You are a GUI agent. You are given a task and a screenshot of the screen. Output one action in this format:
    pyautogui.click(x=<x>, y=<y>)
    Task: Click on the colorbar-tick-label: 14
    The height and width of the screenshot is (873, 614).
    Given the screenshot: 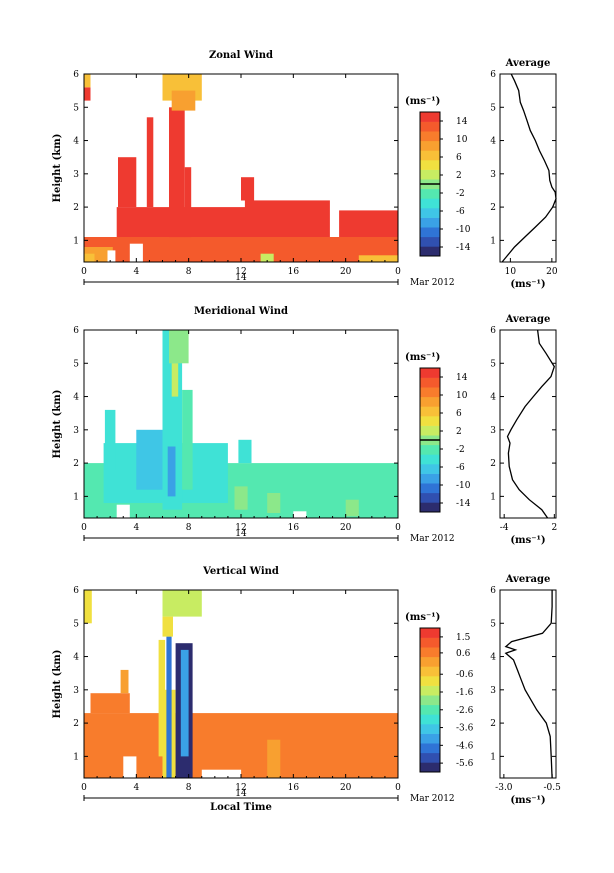 What is the action you would take?
    pyautogui.click(x=462, y=122)
    